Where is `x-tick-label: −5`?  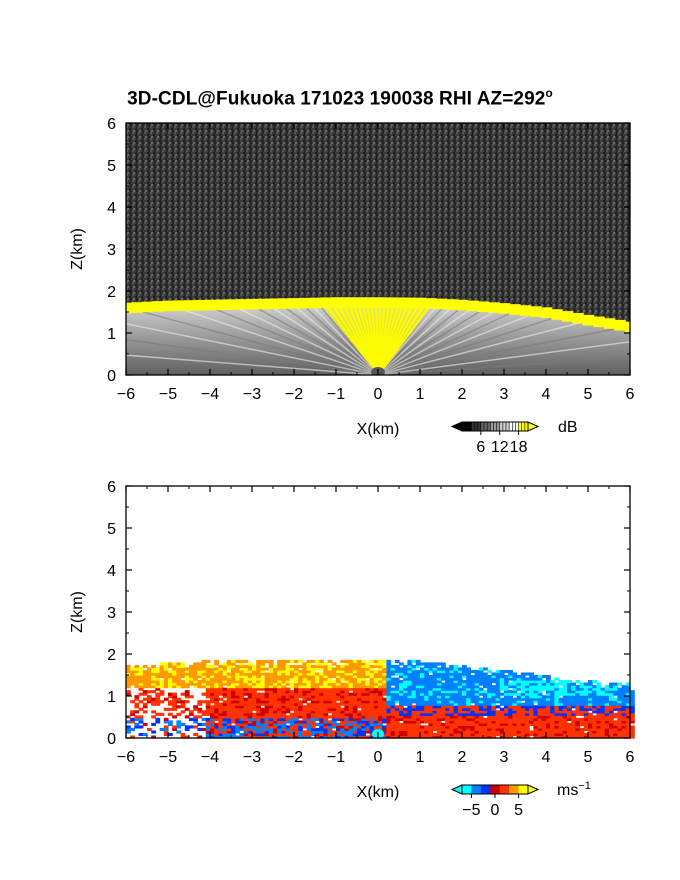
x-tick-label: −5 is located at coordinates (168, 757).